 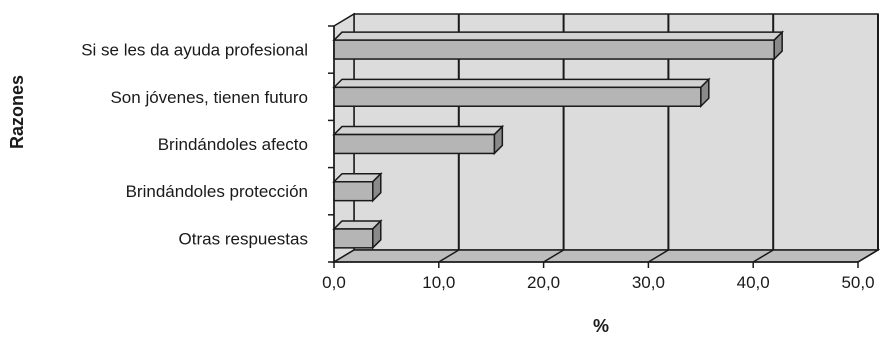 I want to click on x-tick-label: 20,0, so click(x=543, y=282).